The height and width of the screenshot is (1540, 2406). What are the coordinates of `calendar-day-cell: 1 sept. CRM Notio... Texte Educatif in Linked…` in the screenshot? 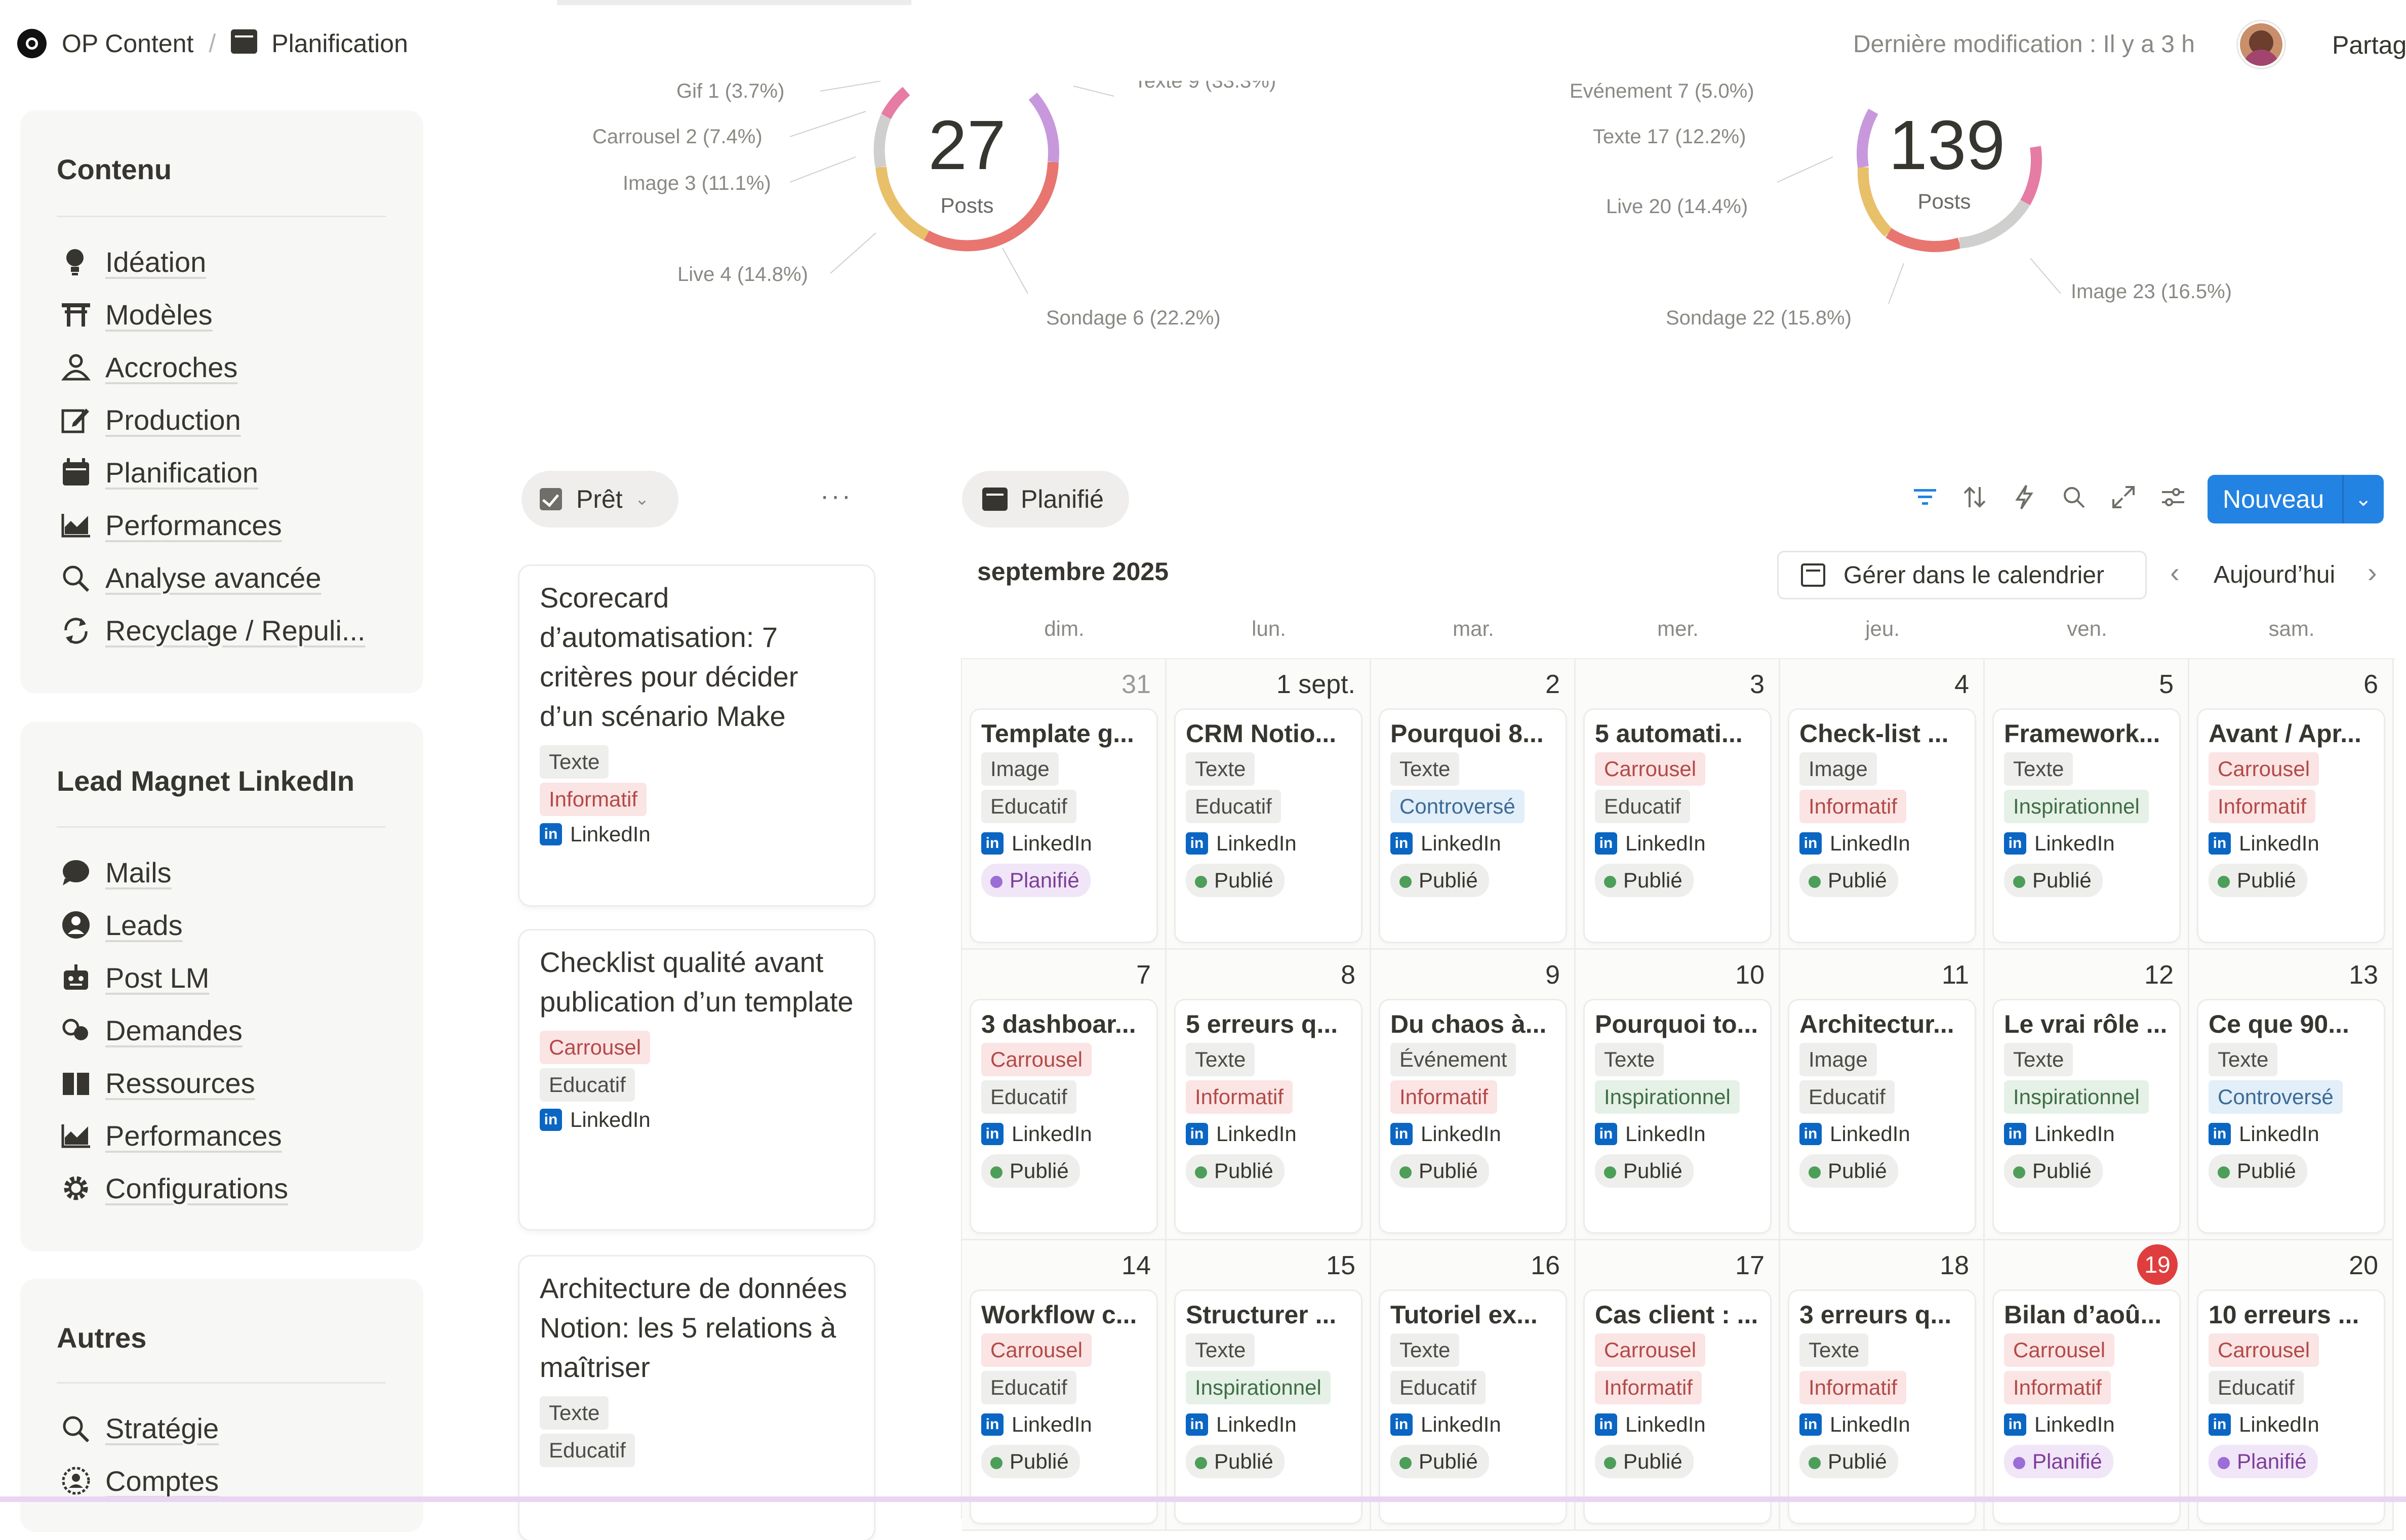 It's located at (1269, 804).